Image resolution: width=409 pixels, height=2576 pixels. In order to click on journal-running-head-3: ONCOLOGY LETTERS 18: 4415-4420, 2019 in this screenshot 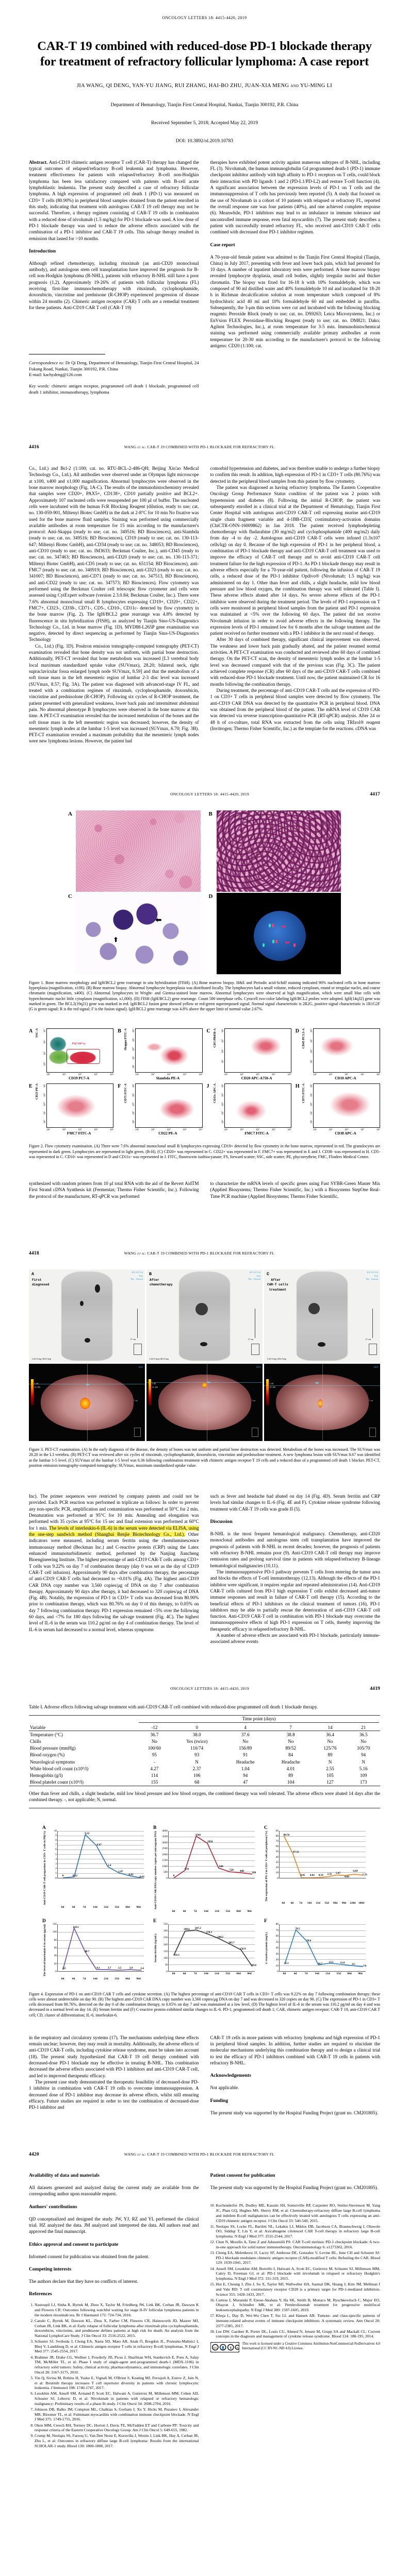, I will do `click(210, 1688)`.